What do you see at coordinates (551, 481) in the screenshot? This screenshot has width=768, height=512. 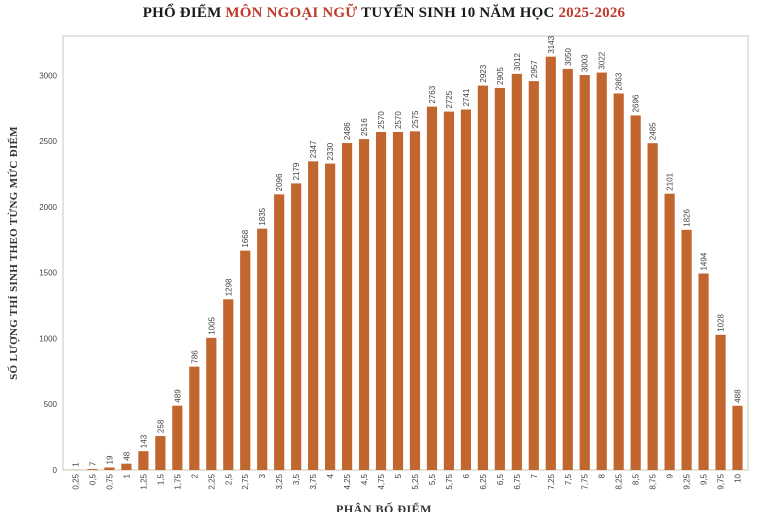 I see `x-tick-label: 7,25` at bounding box center [551, 481].